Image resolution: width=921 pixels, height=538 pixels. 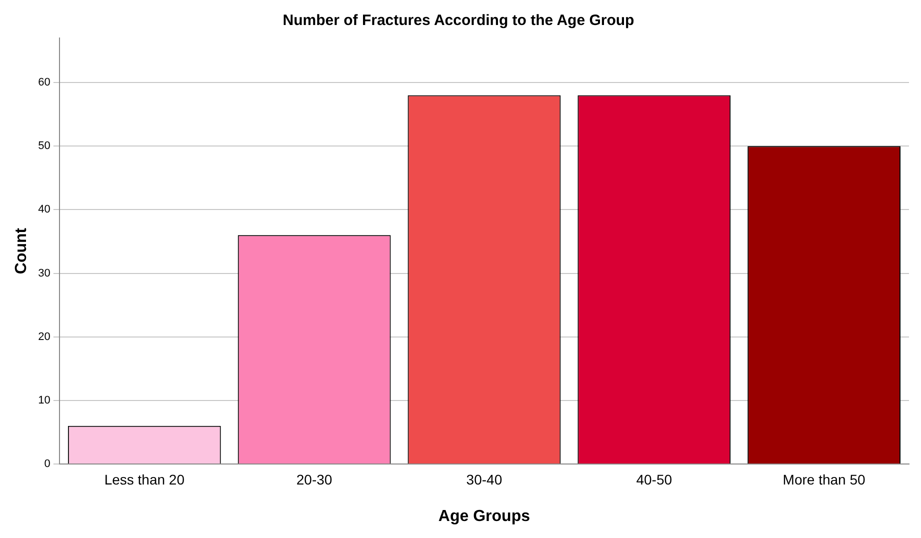 What do you see at coordinates (484, 479) in the screenshot?
I see `x-tick-label: 30-40` at bounding box center [484, 479].